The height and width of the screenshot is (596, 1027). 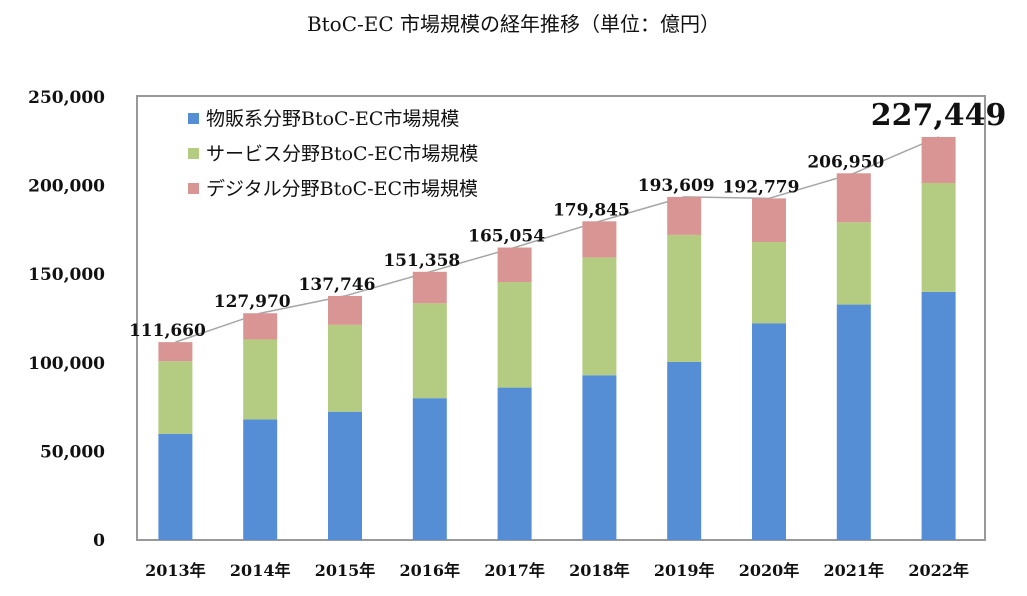 What do you see at coordinates (252, 302) in the screenshot?
I see `total-data-label: 127,970` at bounding box center [252, 302].